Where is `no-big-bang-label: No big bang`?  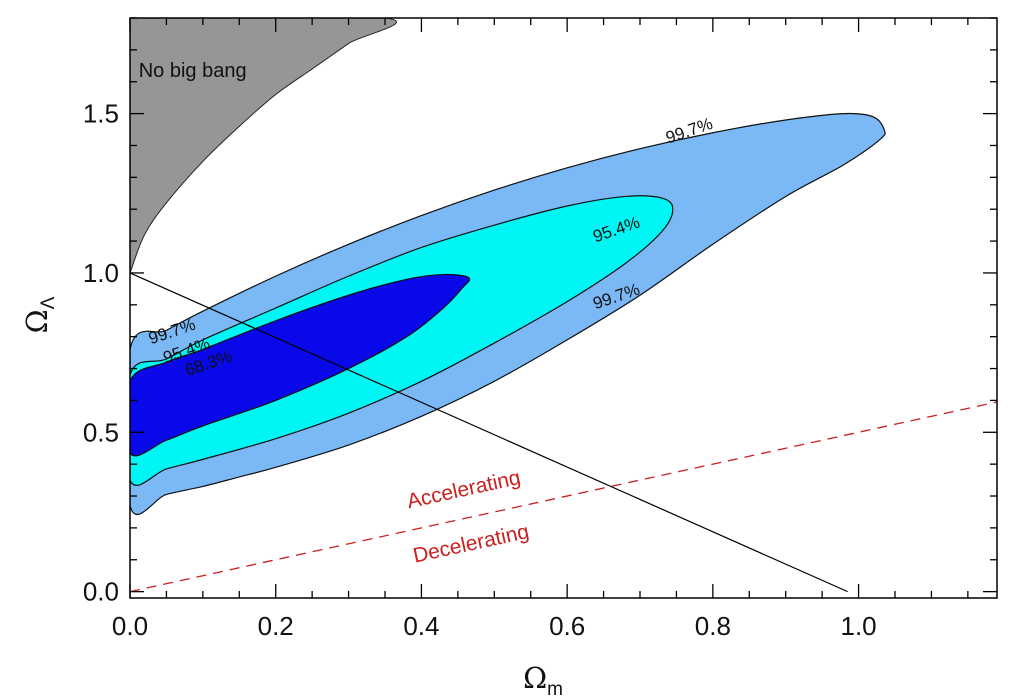
no-big-bang-label: No big bang is located at coordinates (193, 71).